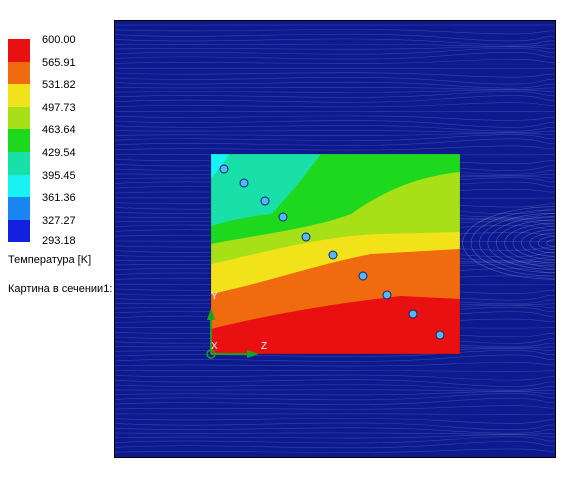 This screenshot has height=495, width=585. I want to click on axis-label-z: Z, so click(264, 346).